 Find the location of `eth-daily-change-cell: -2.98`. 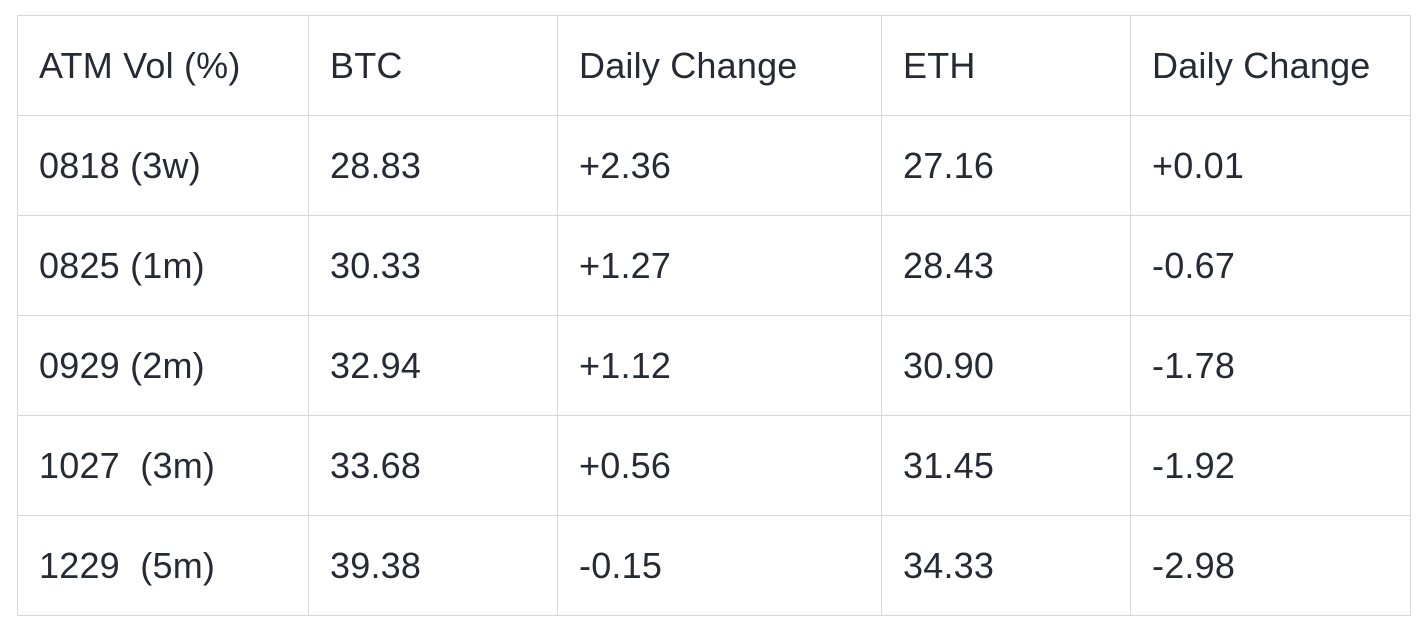

eth-daily-change-cell: -2.98 is located at coordinates (1270, 565).